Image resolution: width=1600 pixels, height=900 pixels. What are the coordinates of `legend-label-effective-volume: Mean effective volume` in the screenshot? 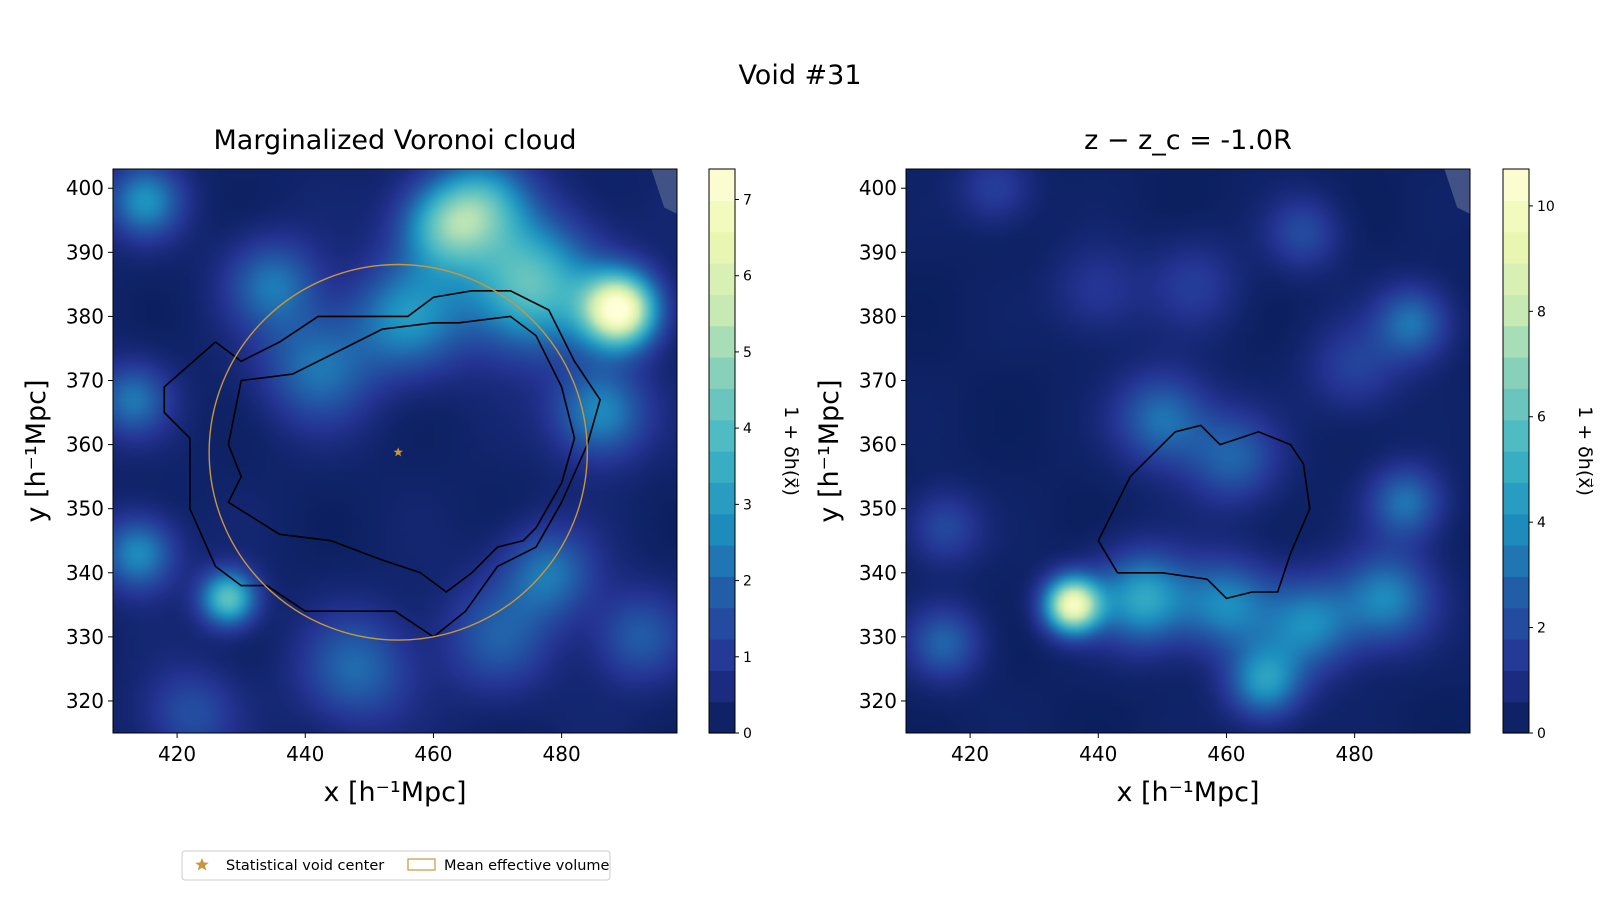 It's located at (527, 866).